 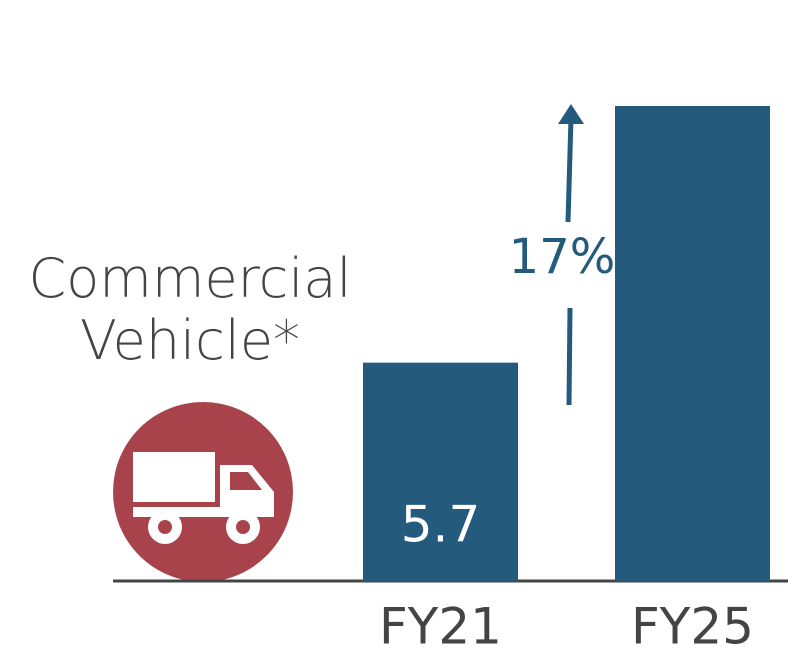 What do you see at coordinates (440, 627) in the screenshot?
I see `x-tick-label: FY21` at bounding box center [440, 627].